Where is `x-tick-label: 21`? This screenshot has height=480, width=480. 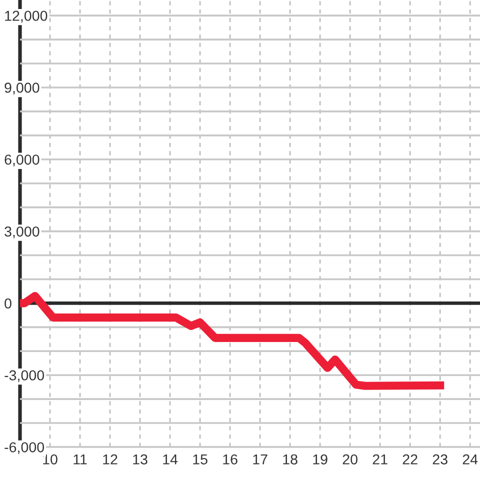
x-tick-label: 21 is located at coordinates (380, 459).